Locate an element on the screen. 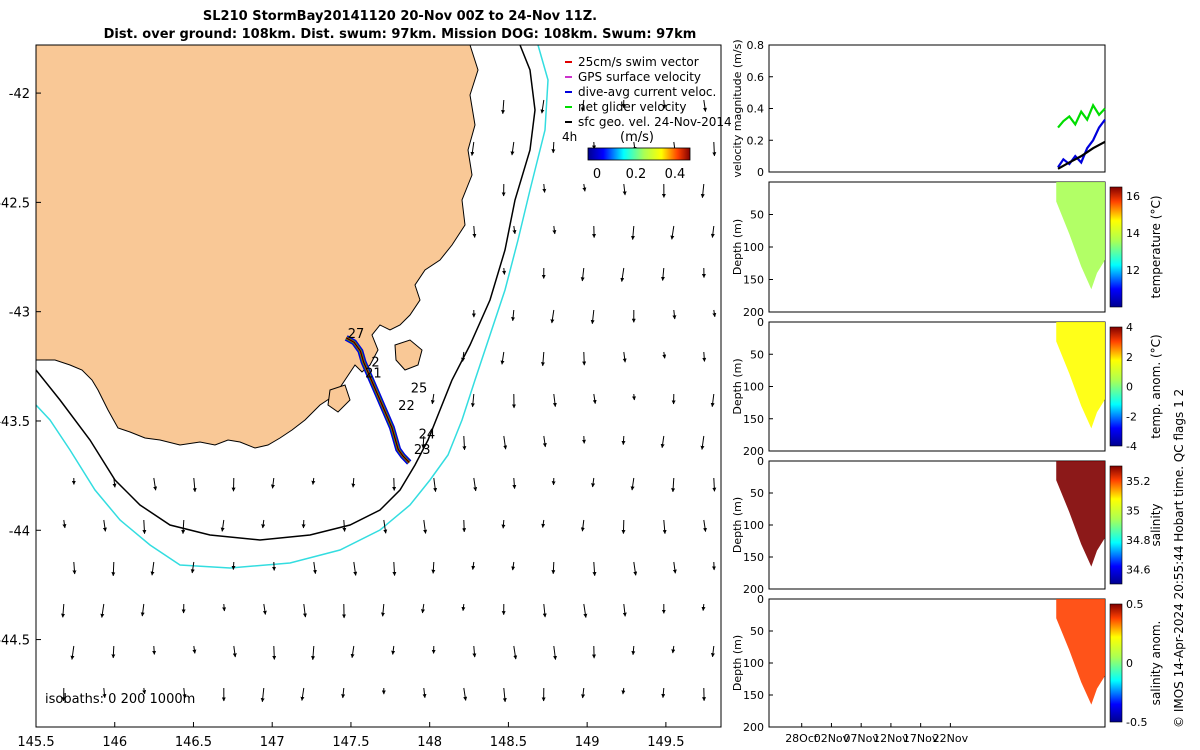 The width and height of the screenshot is (1200, 750). x-tick-label: 146 is located at coordinates (114, 742).